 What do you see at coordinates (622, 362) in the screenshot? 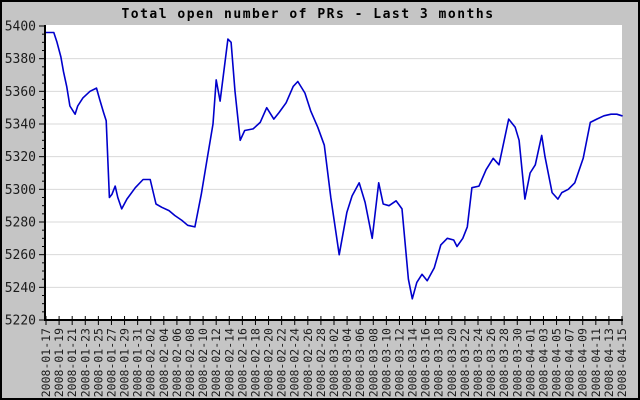
I see `x-tick-label: 2008-04-15` at bounding box center [622, 362].